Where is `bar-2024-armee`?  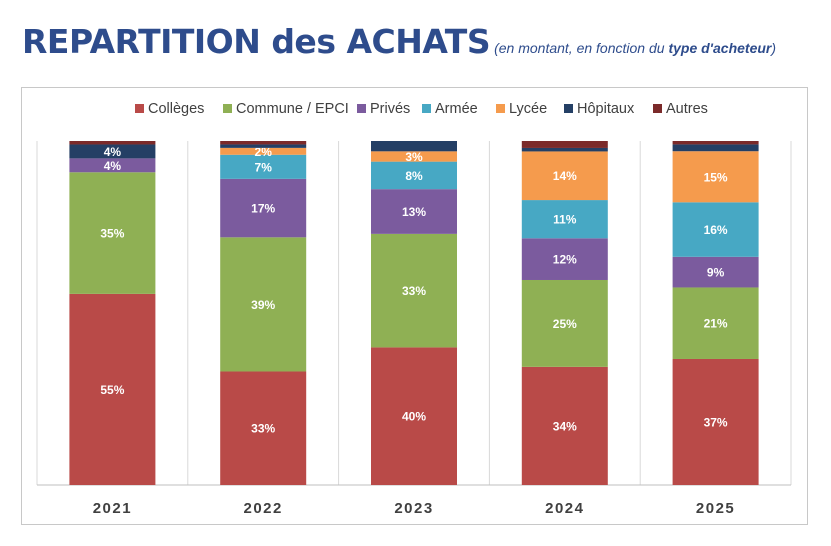
bar-2024-armee is located at coordinates (564, 219).